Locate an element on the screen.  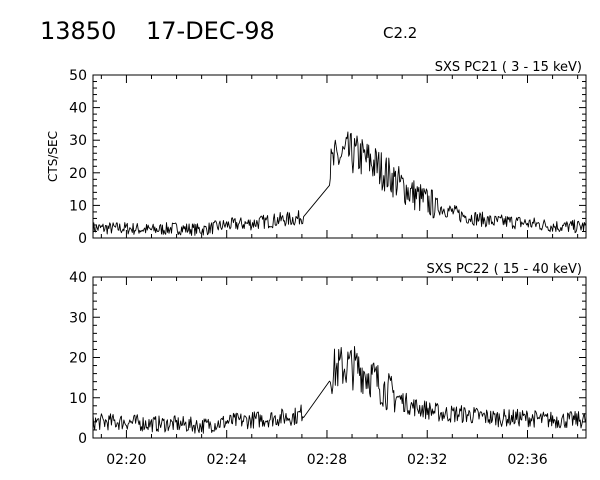
x-tick-label: 02:24 is located at coordinates (227, 460).